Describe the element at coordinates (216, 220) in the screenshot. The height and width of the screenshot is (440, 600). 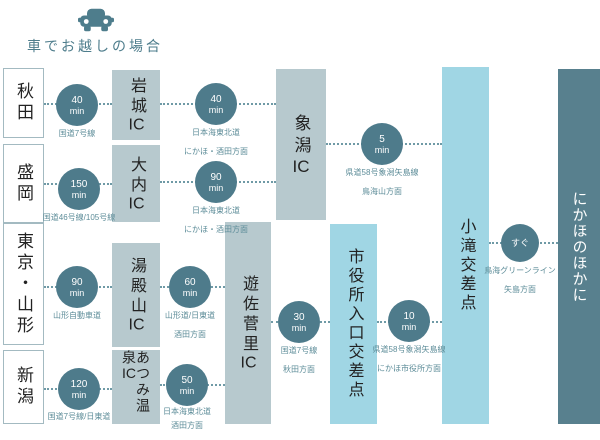
I see `route-caption-ouchi-kisakata: 日本海東北道 にかほ・酒田方面` at that location.